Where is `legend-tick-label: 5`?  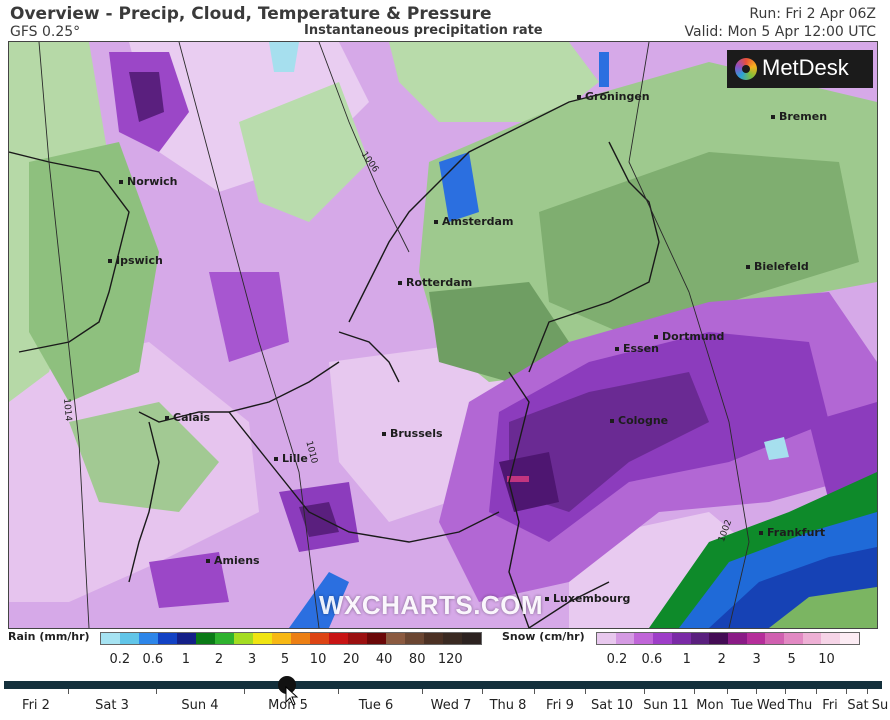
legend-tick-label: 5 is located at coordinates (285, 659).